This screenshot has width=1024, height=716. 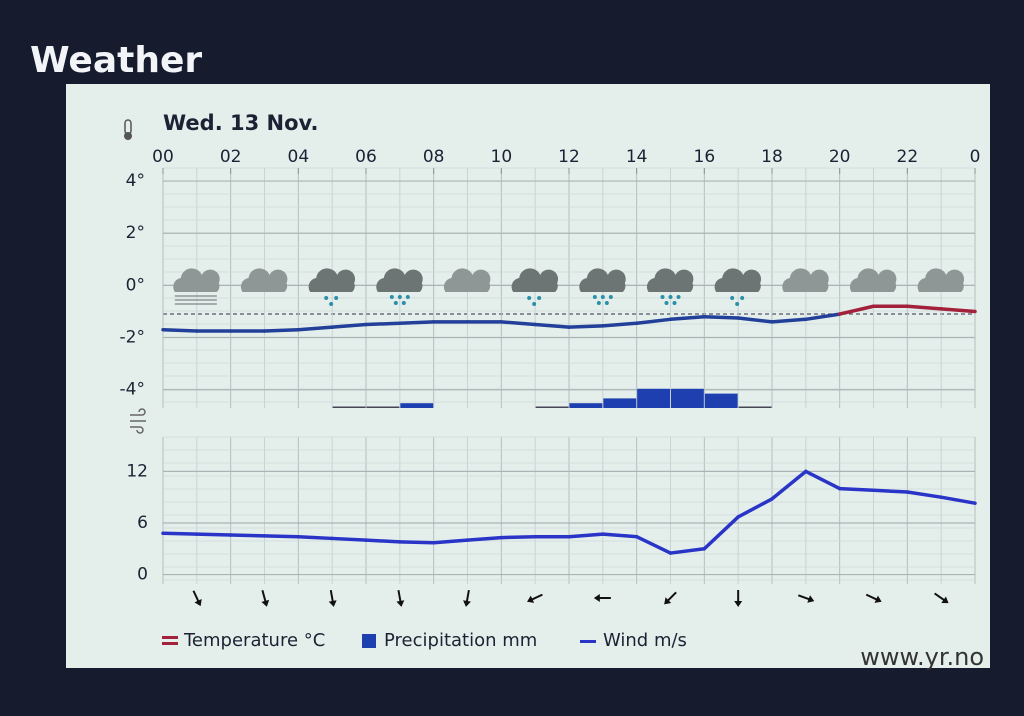 What do you see at coordinates (132, 338) in the screenshot?
I see `y-tick-label: -2°` at bounding box center [132, 338].